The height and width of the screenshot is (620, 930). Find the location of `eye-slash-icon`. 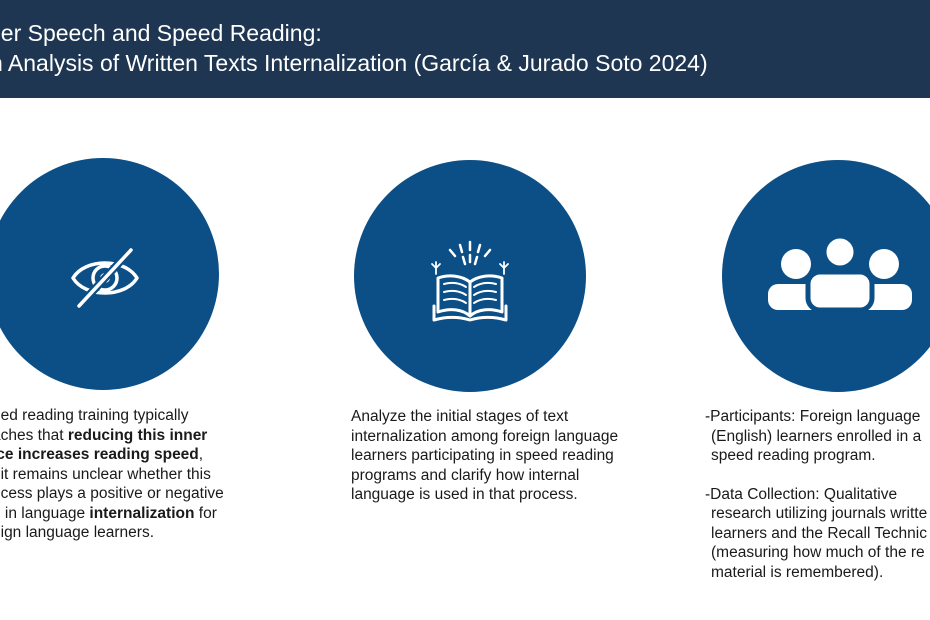

eye-slash-icon is located at coordinates (105, 278).